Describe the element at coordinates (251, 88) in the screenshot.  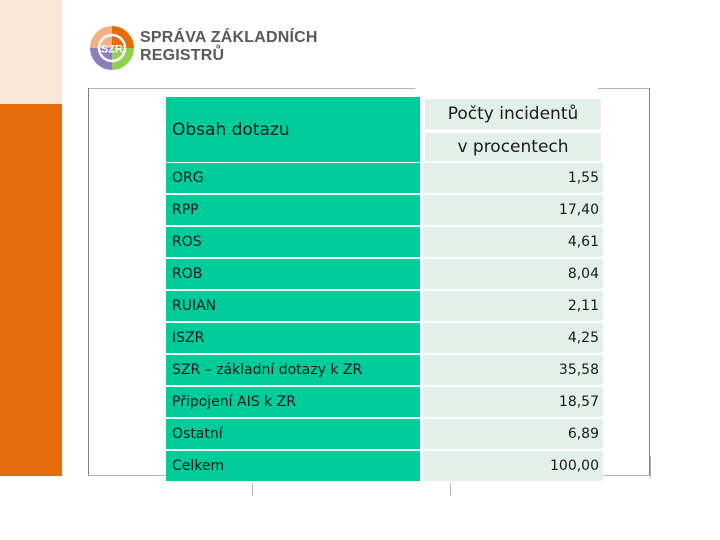
I see `frame-top-left` at that location.